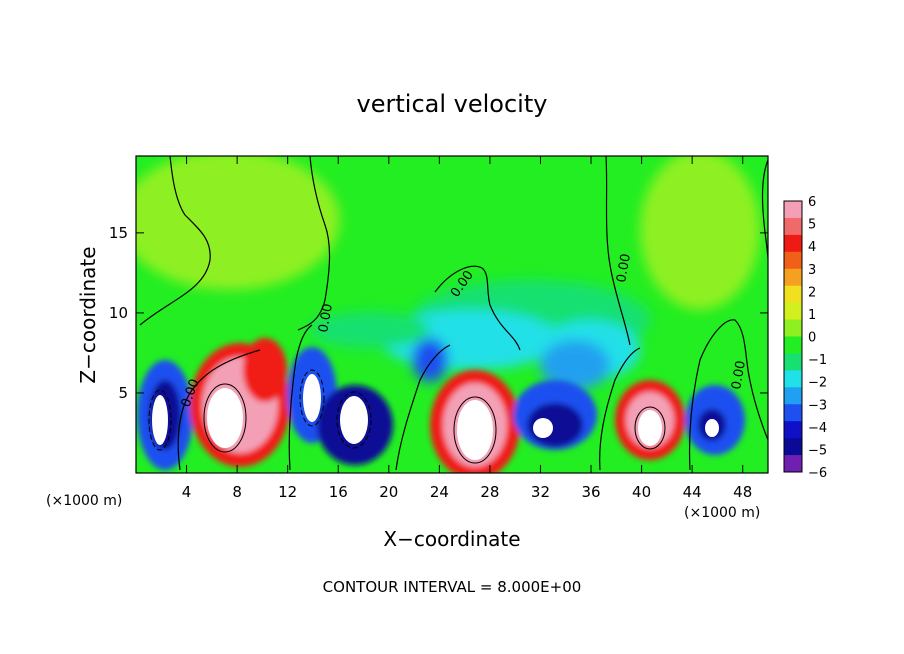  I want to click on colorbar-label: 0, so click(812, 338).